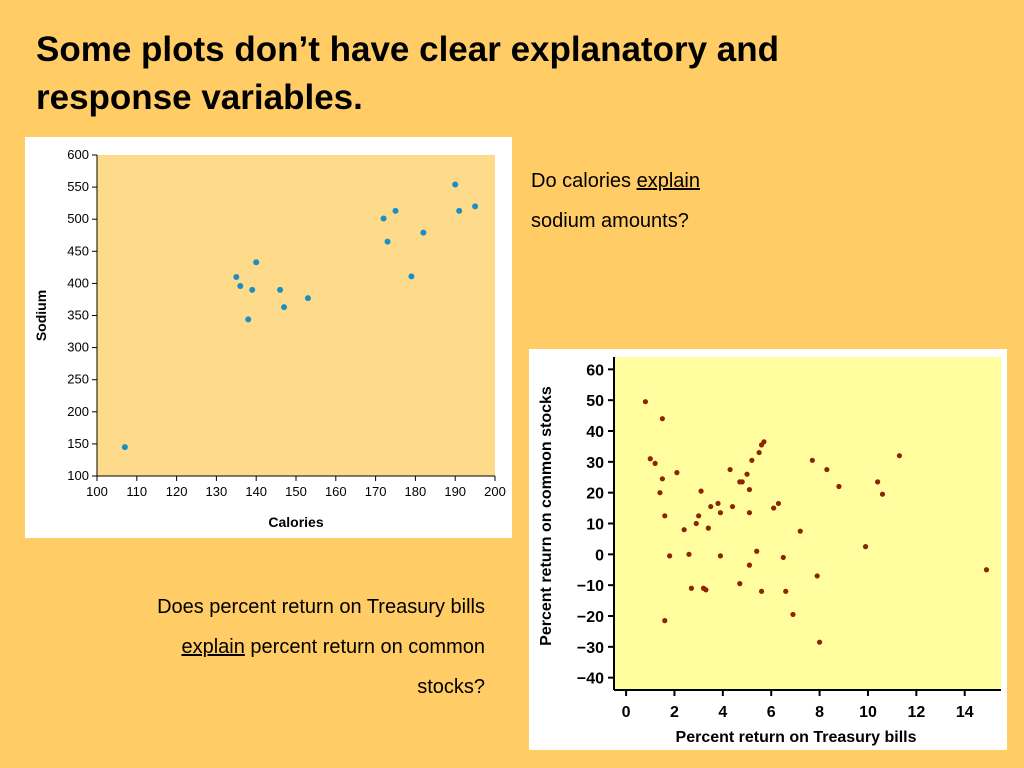 The width and height of the screenshot is (1024, 768). Describe the element at coordinates (321, 607) in the screenshot. I see `question2-line1: Does percent return on Treasury bills` at that location.